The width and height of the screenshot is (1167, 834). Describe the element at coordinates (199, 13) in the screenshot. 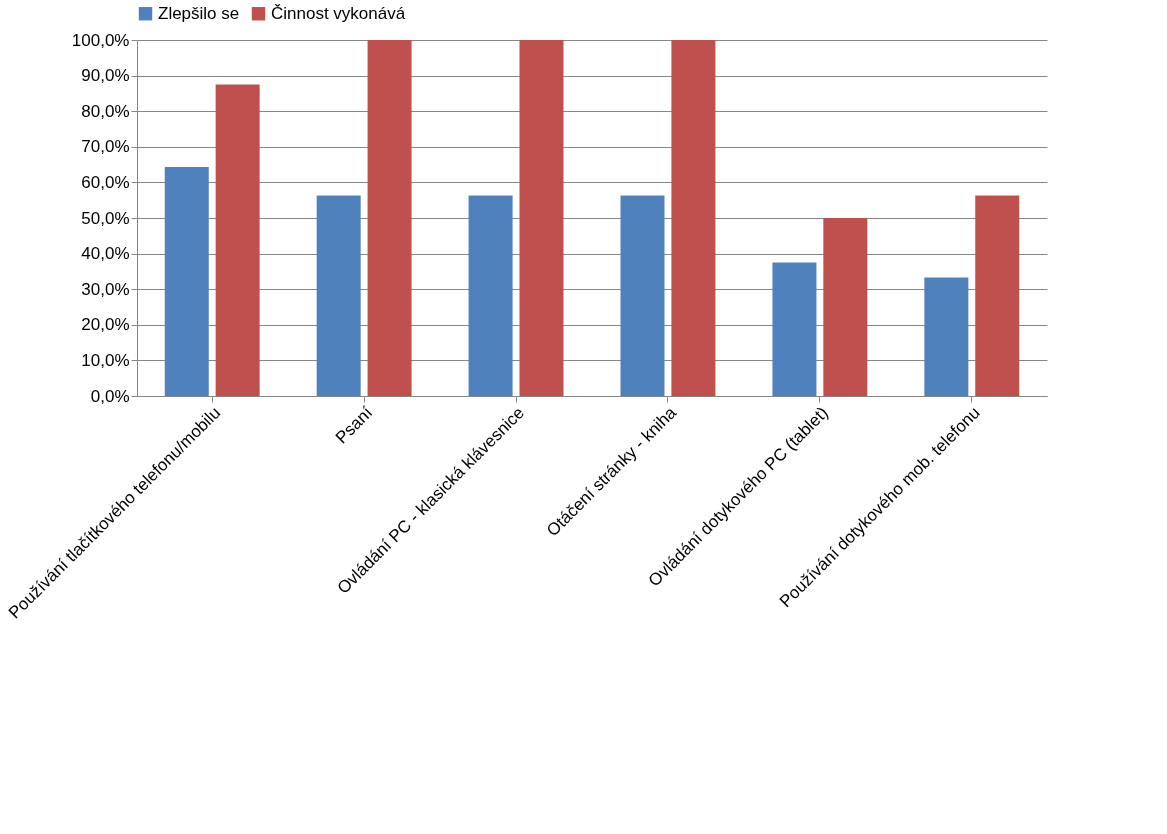

I see `legend-label: Zlepšilo se` at that location.